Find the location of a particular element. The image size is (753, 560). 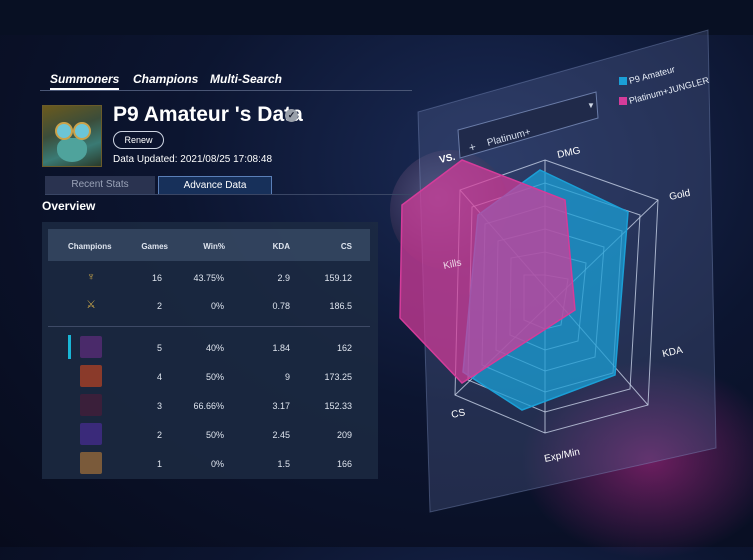

page-title: P9 Amateur 's Data is located at coordinates (208, 114).